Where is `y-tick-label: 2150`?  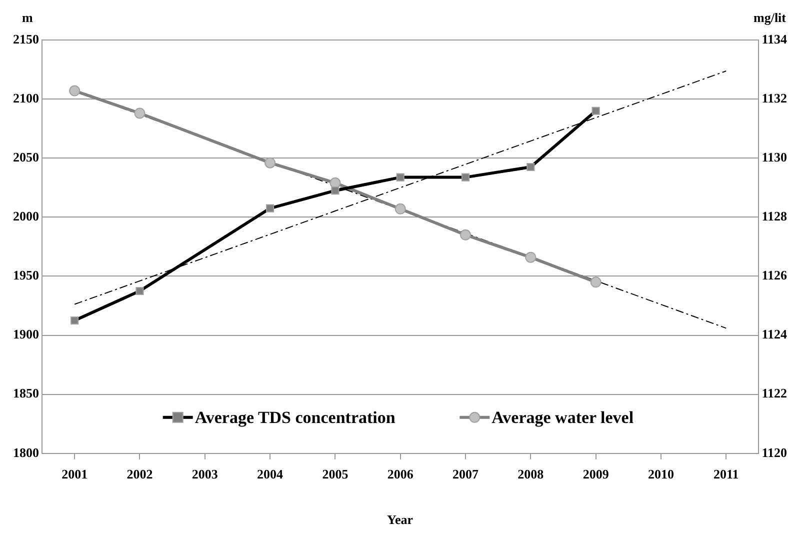
y-tick-label: 2150 is located at coordinates (26, 38).